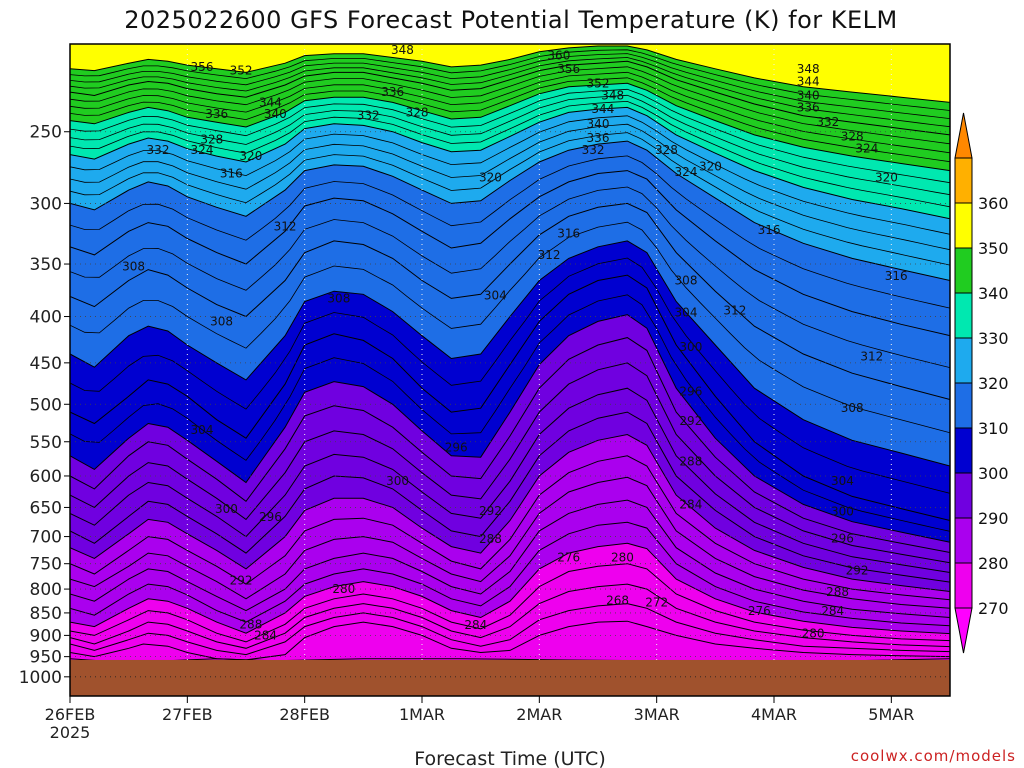 The height and width of the screenshot is (768, 1024). I want to click on contour-label: 348, so click(402, 50).